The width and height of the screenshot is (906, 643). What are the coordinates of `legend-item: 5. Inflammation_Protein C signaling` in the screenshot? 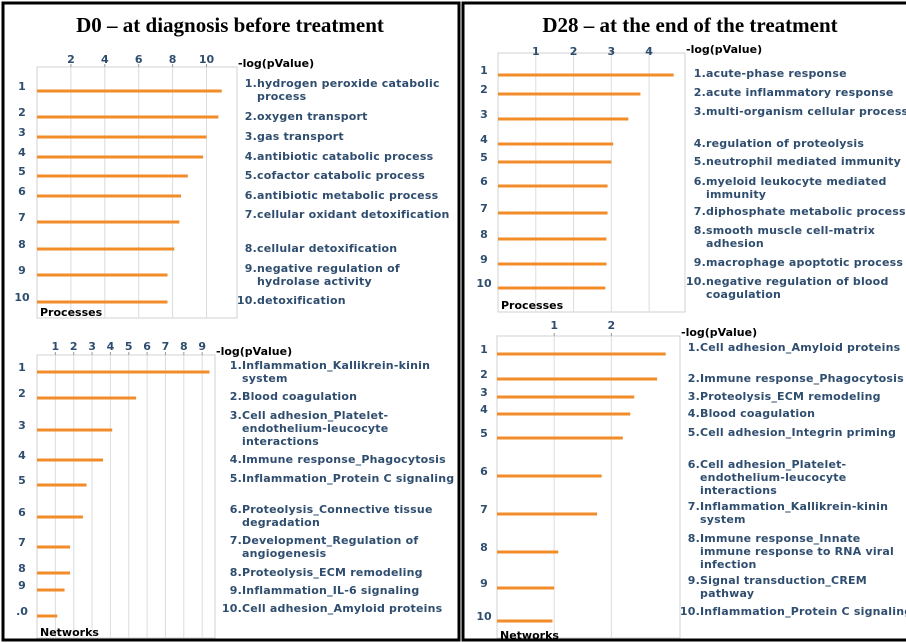 It's located at (341, 478).